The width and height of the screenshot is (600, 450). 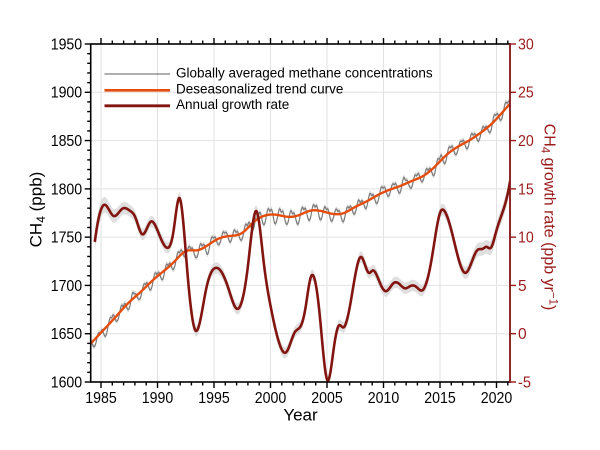 I want to click on svg-text: 1750, so click(x=67, y=238).